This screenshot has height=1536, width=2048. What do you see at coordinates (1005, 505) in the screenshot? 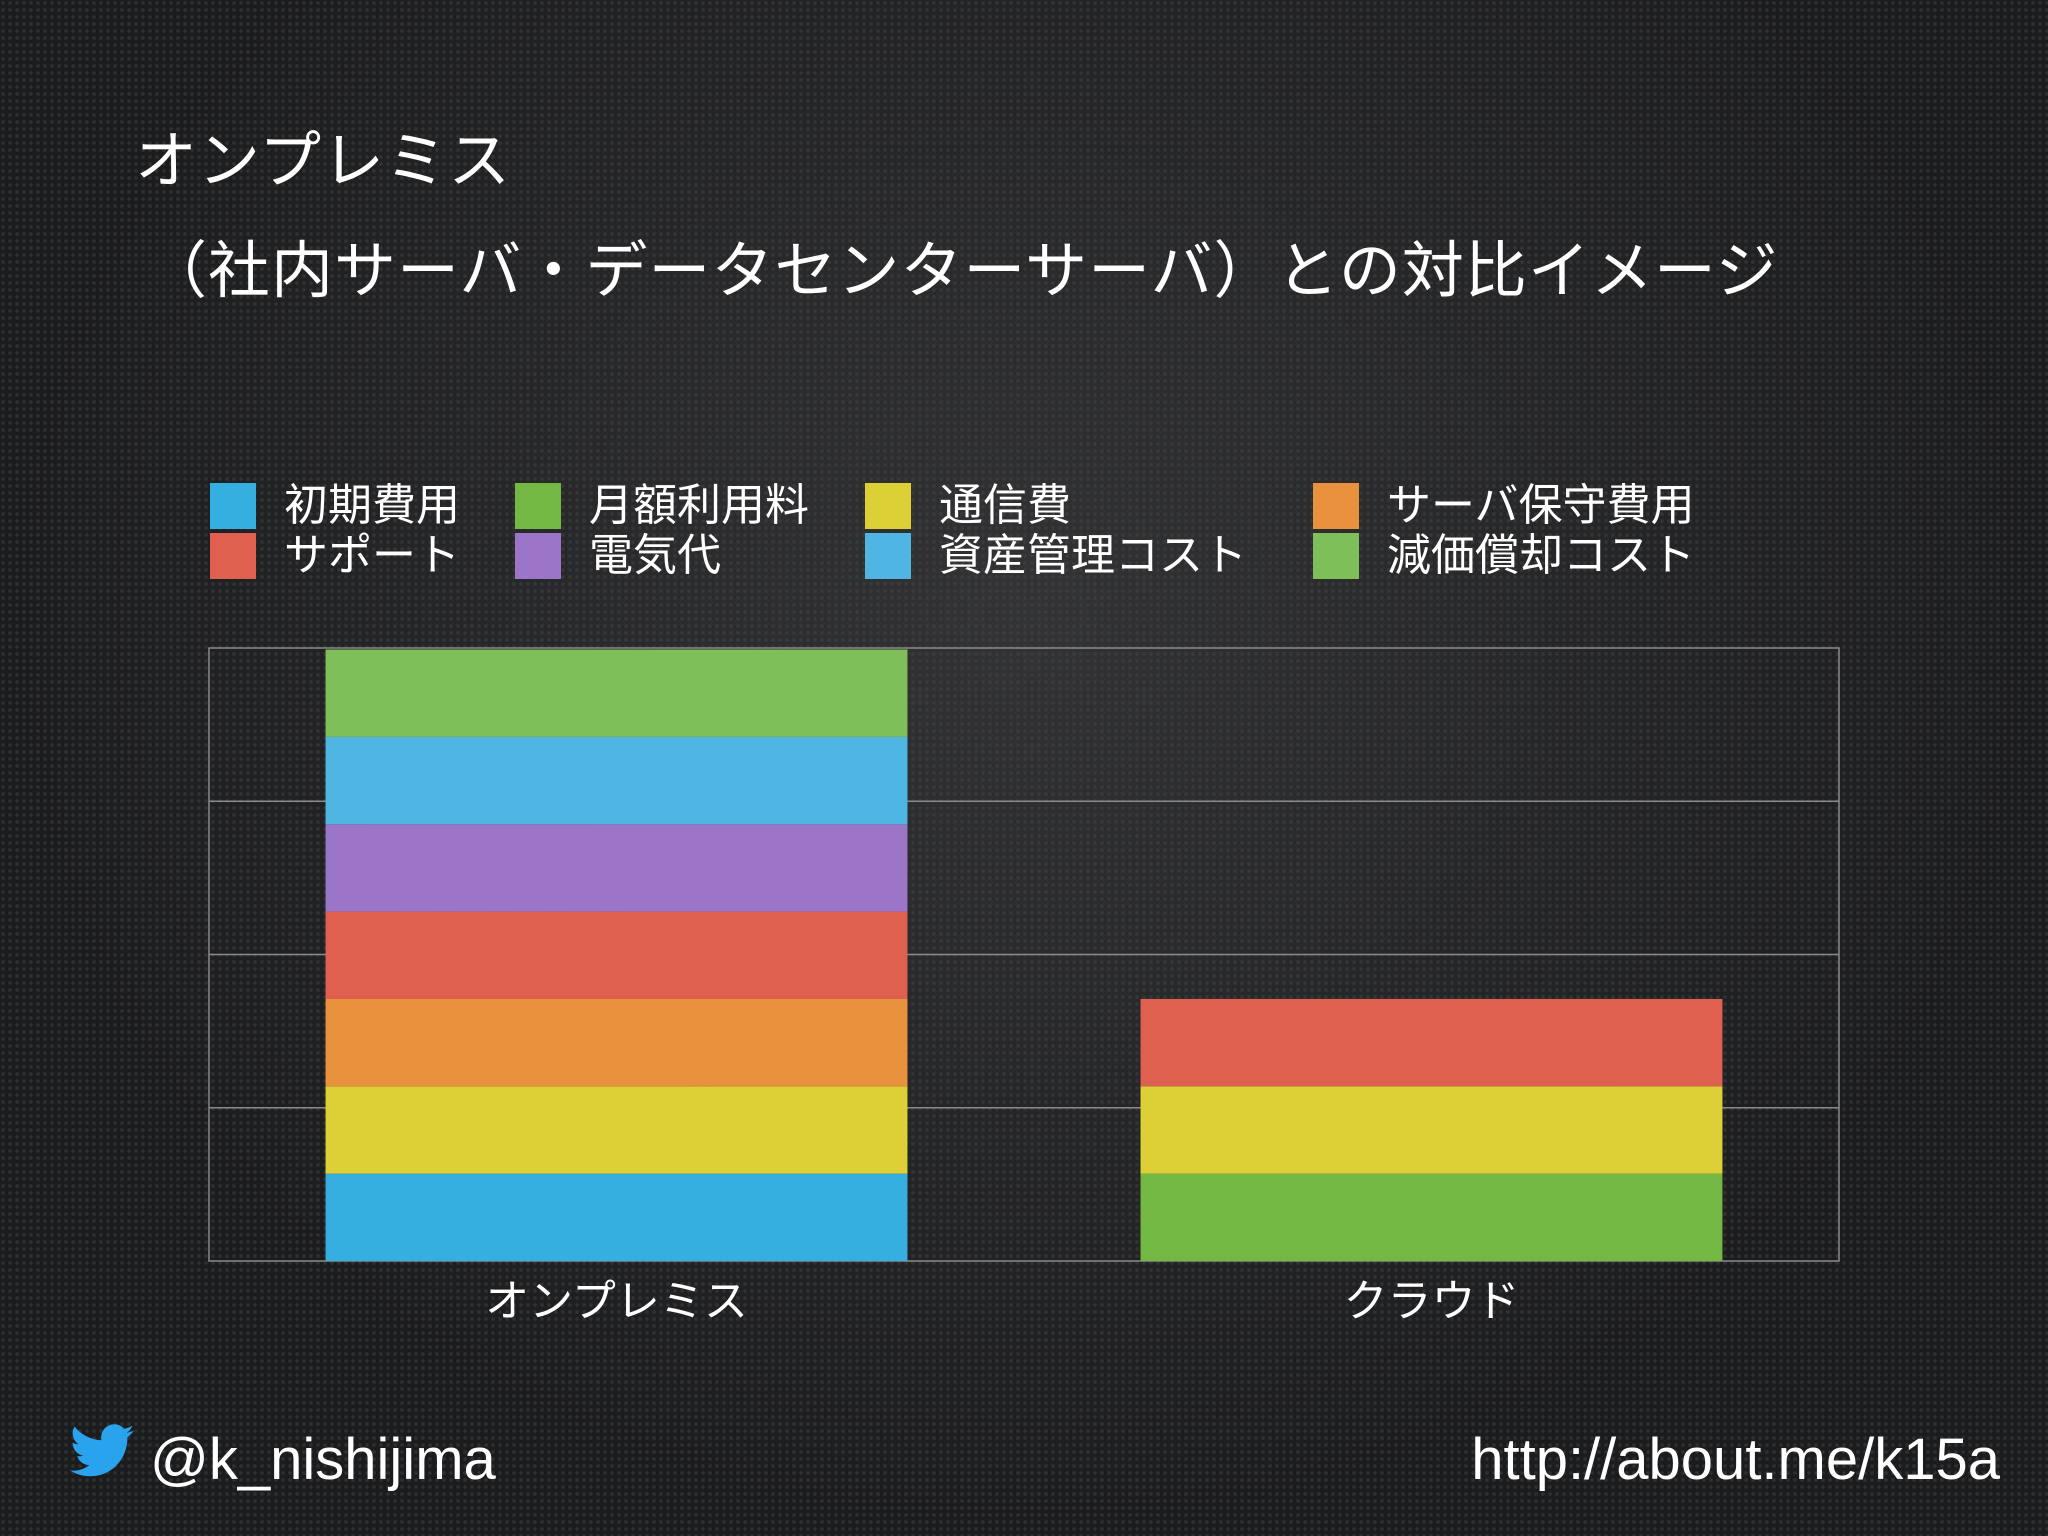
I see `legend-label: 通信費` at bounding box center [1005, 505].